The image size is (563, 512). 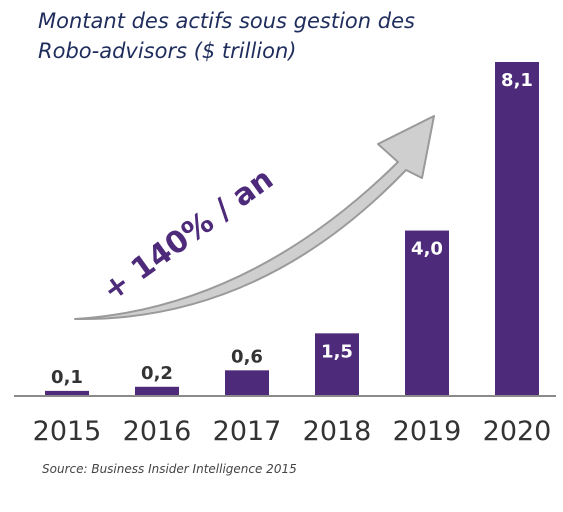 What do you see at coordinates (427, 249) in the screenshot?
I see `data-label-2019: 4,0` at bounding box center [427, 249].